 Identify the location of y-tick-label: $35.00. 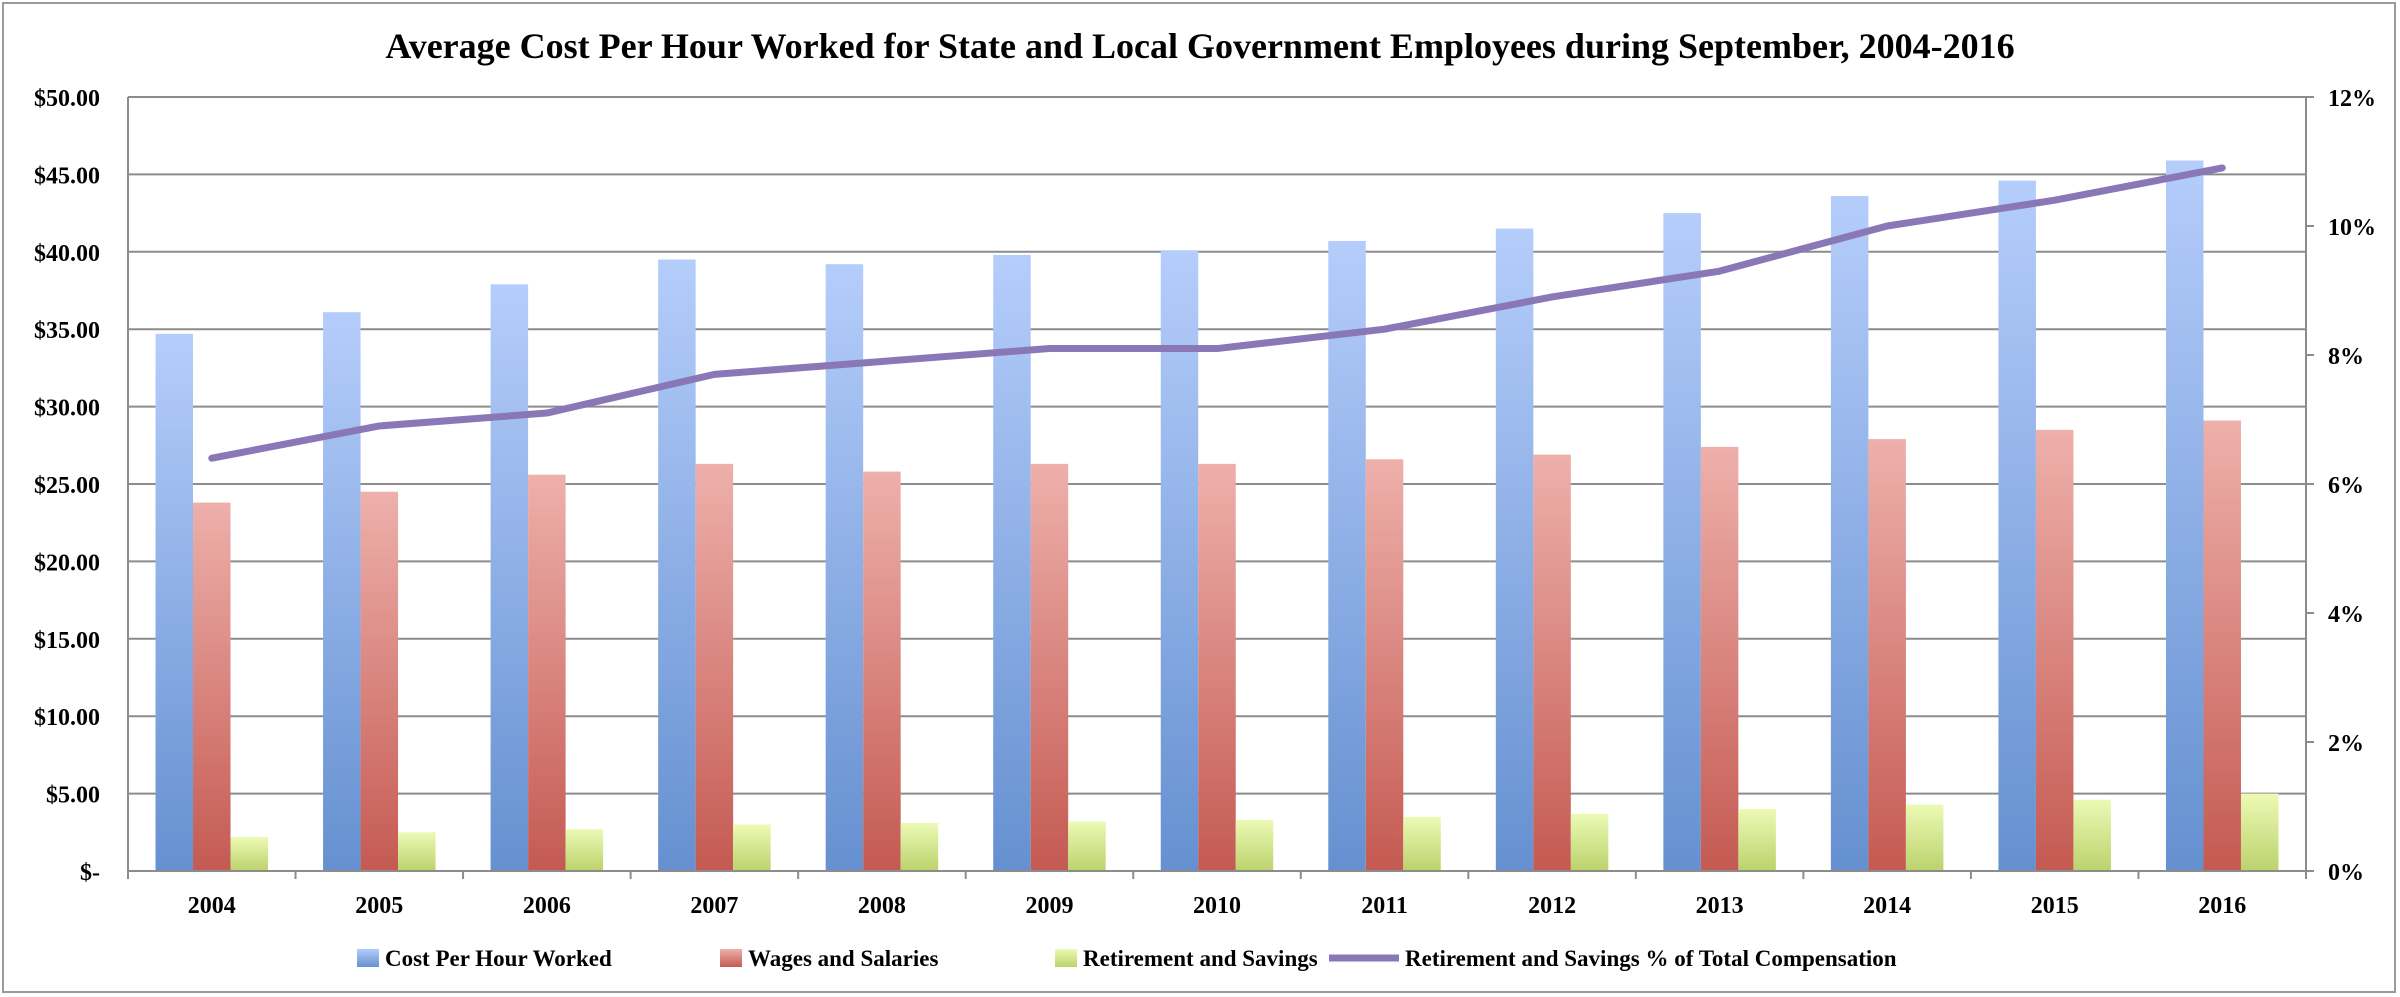
(67, 331).